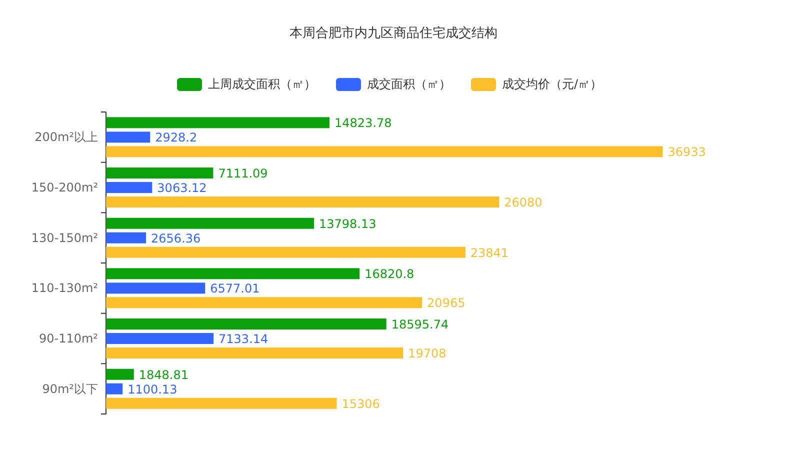  What do you see at coordinates (182, 188) in the screenshot?
I see `data-label: 3063.12` at bounding box center [182, 188].